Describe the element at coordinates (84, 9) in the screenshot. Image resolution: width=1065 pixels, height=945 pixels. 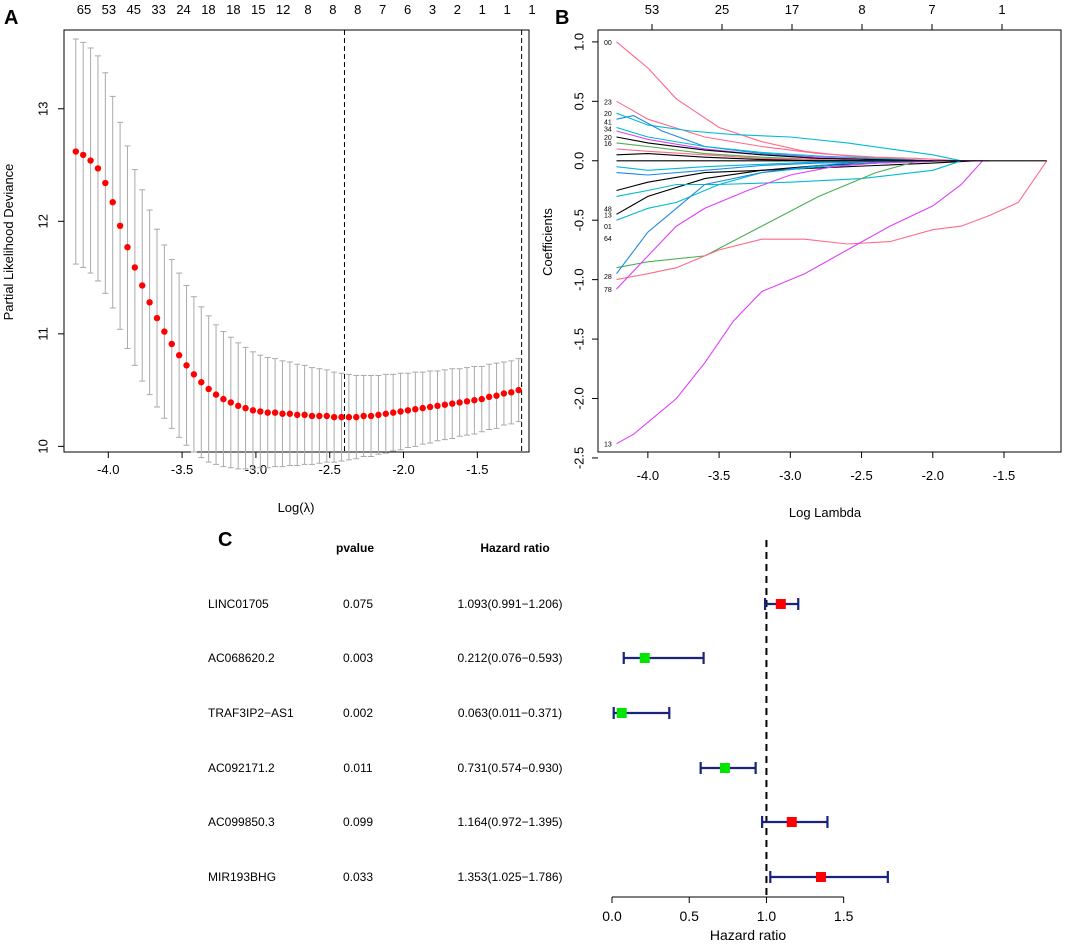
I see `a-top-count: 65` at that location.